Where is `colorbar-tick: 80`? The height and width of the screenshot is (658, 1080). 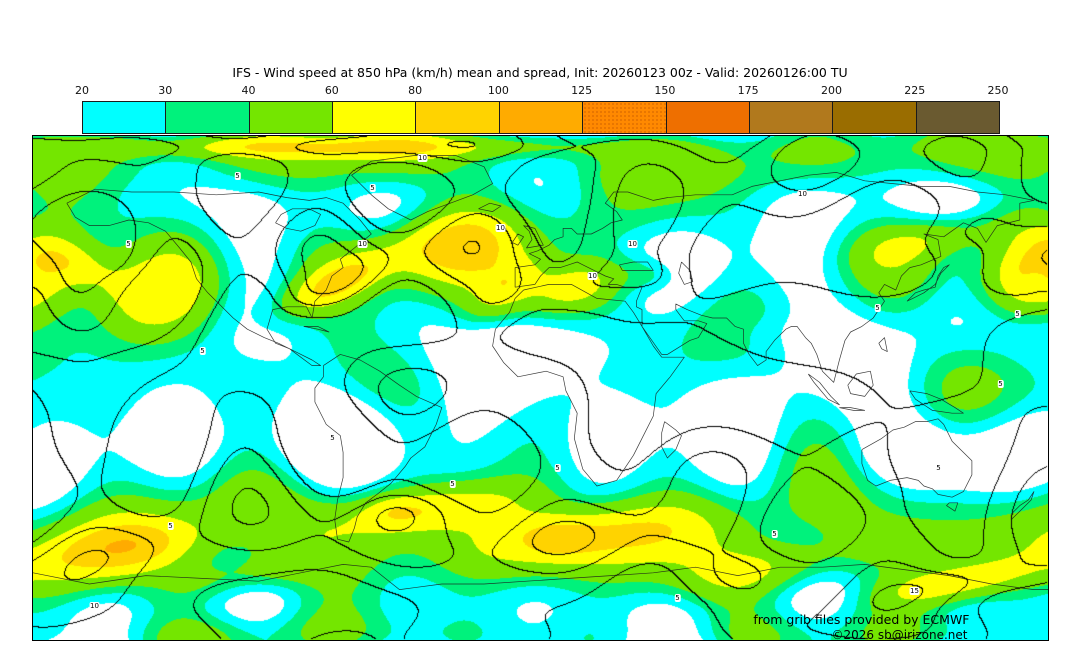
colorbar-tick: 80 is located at coordinates (415, 90).